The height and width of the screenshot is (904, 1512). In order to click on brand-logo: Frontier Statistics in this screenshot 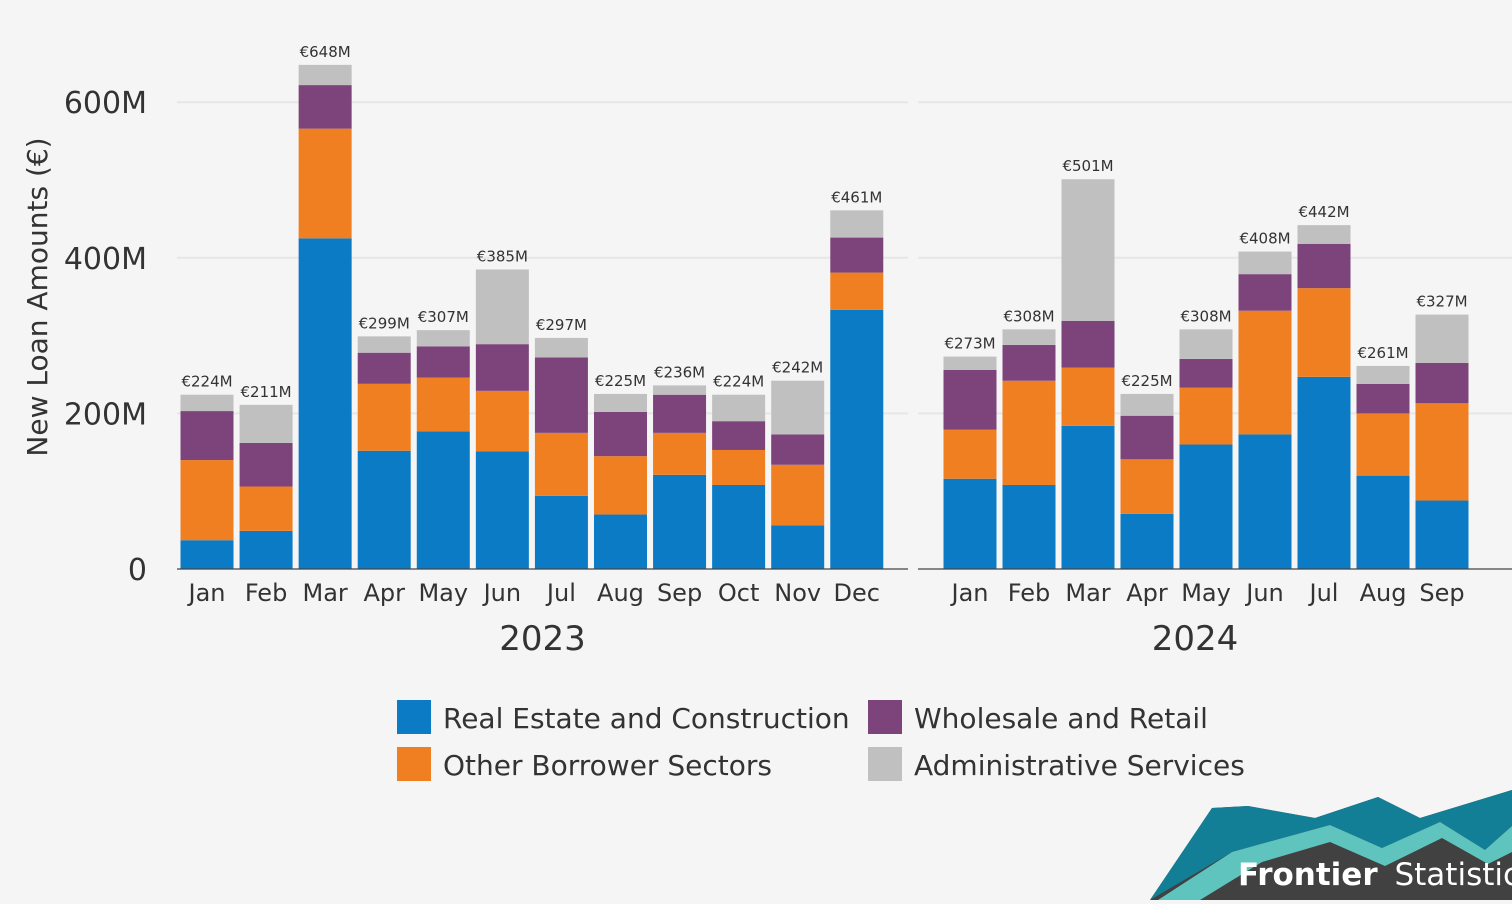, I will do `click(1331, 845)`.